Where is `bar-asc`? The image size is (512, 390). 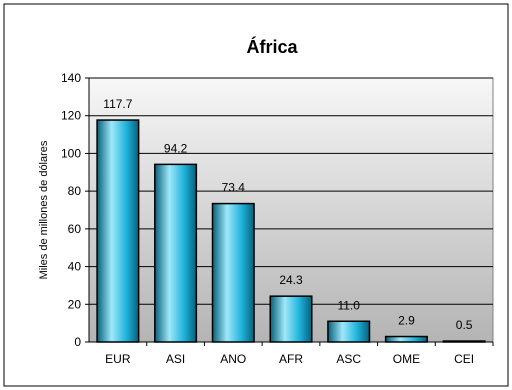 bar-asc is located at coordinates (349, 331).